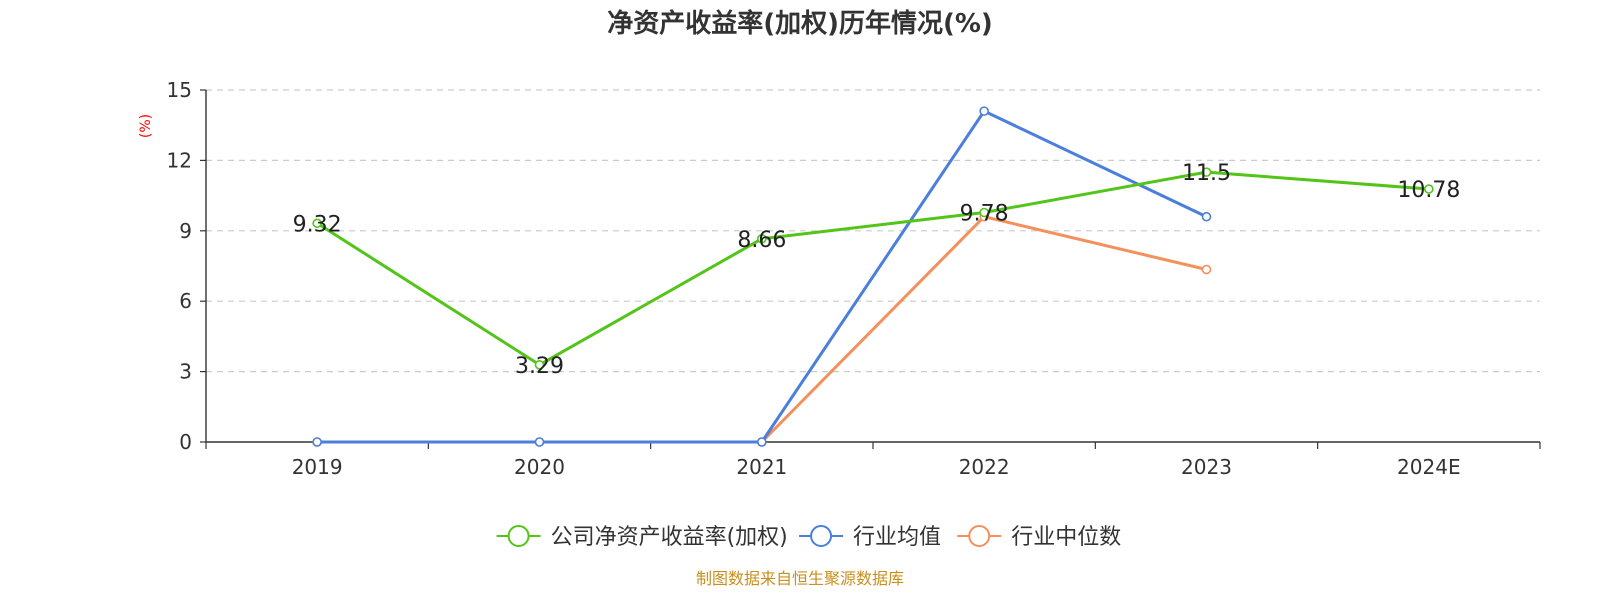 This screenshot has width=1600, height=600. Describe the element at coordinates (185, 231) in the screenshot. I see `y-tick-label: 9` at that location.